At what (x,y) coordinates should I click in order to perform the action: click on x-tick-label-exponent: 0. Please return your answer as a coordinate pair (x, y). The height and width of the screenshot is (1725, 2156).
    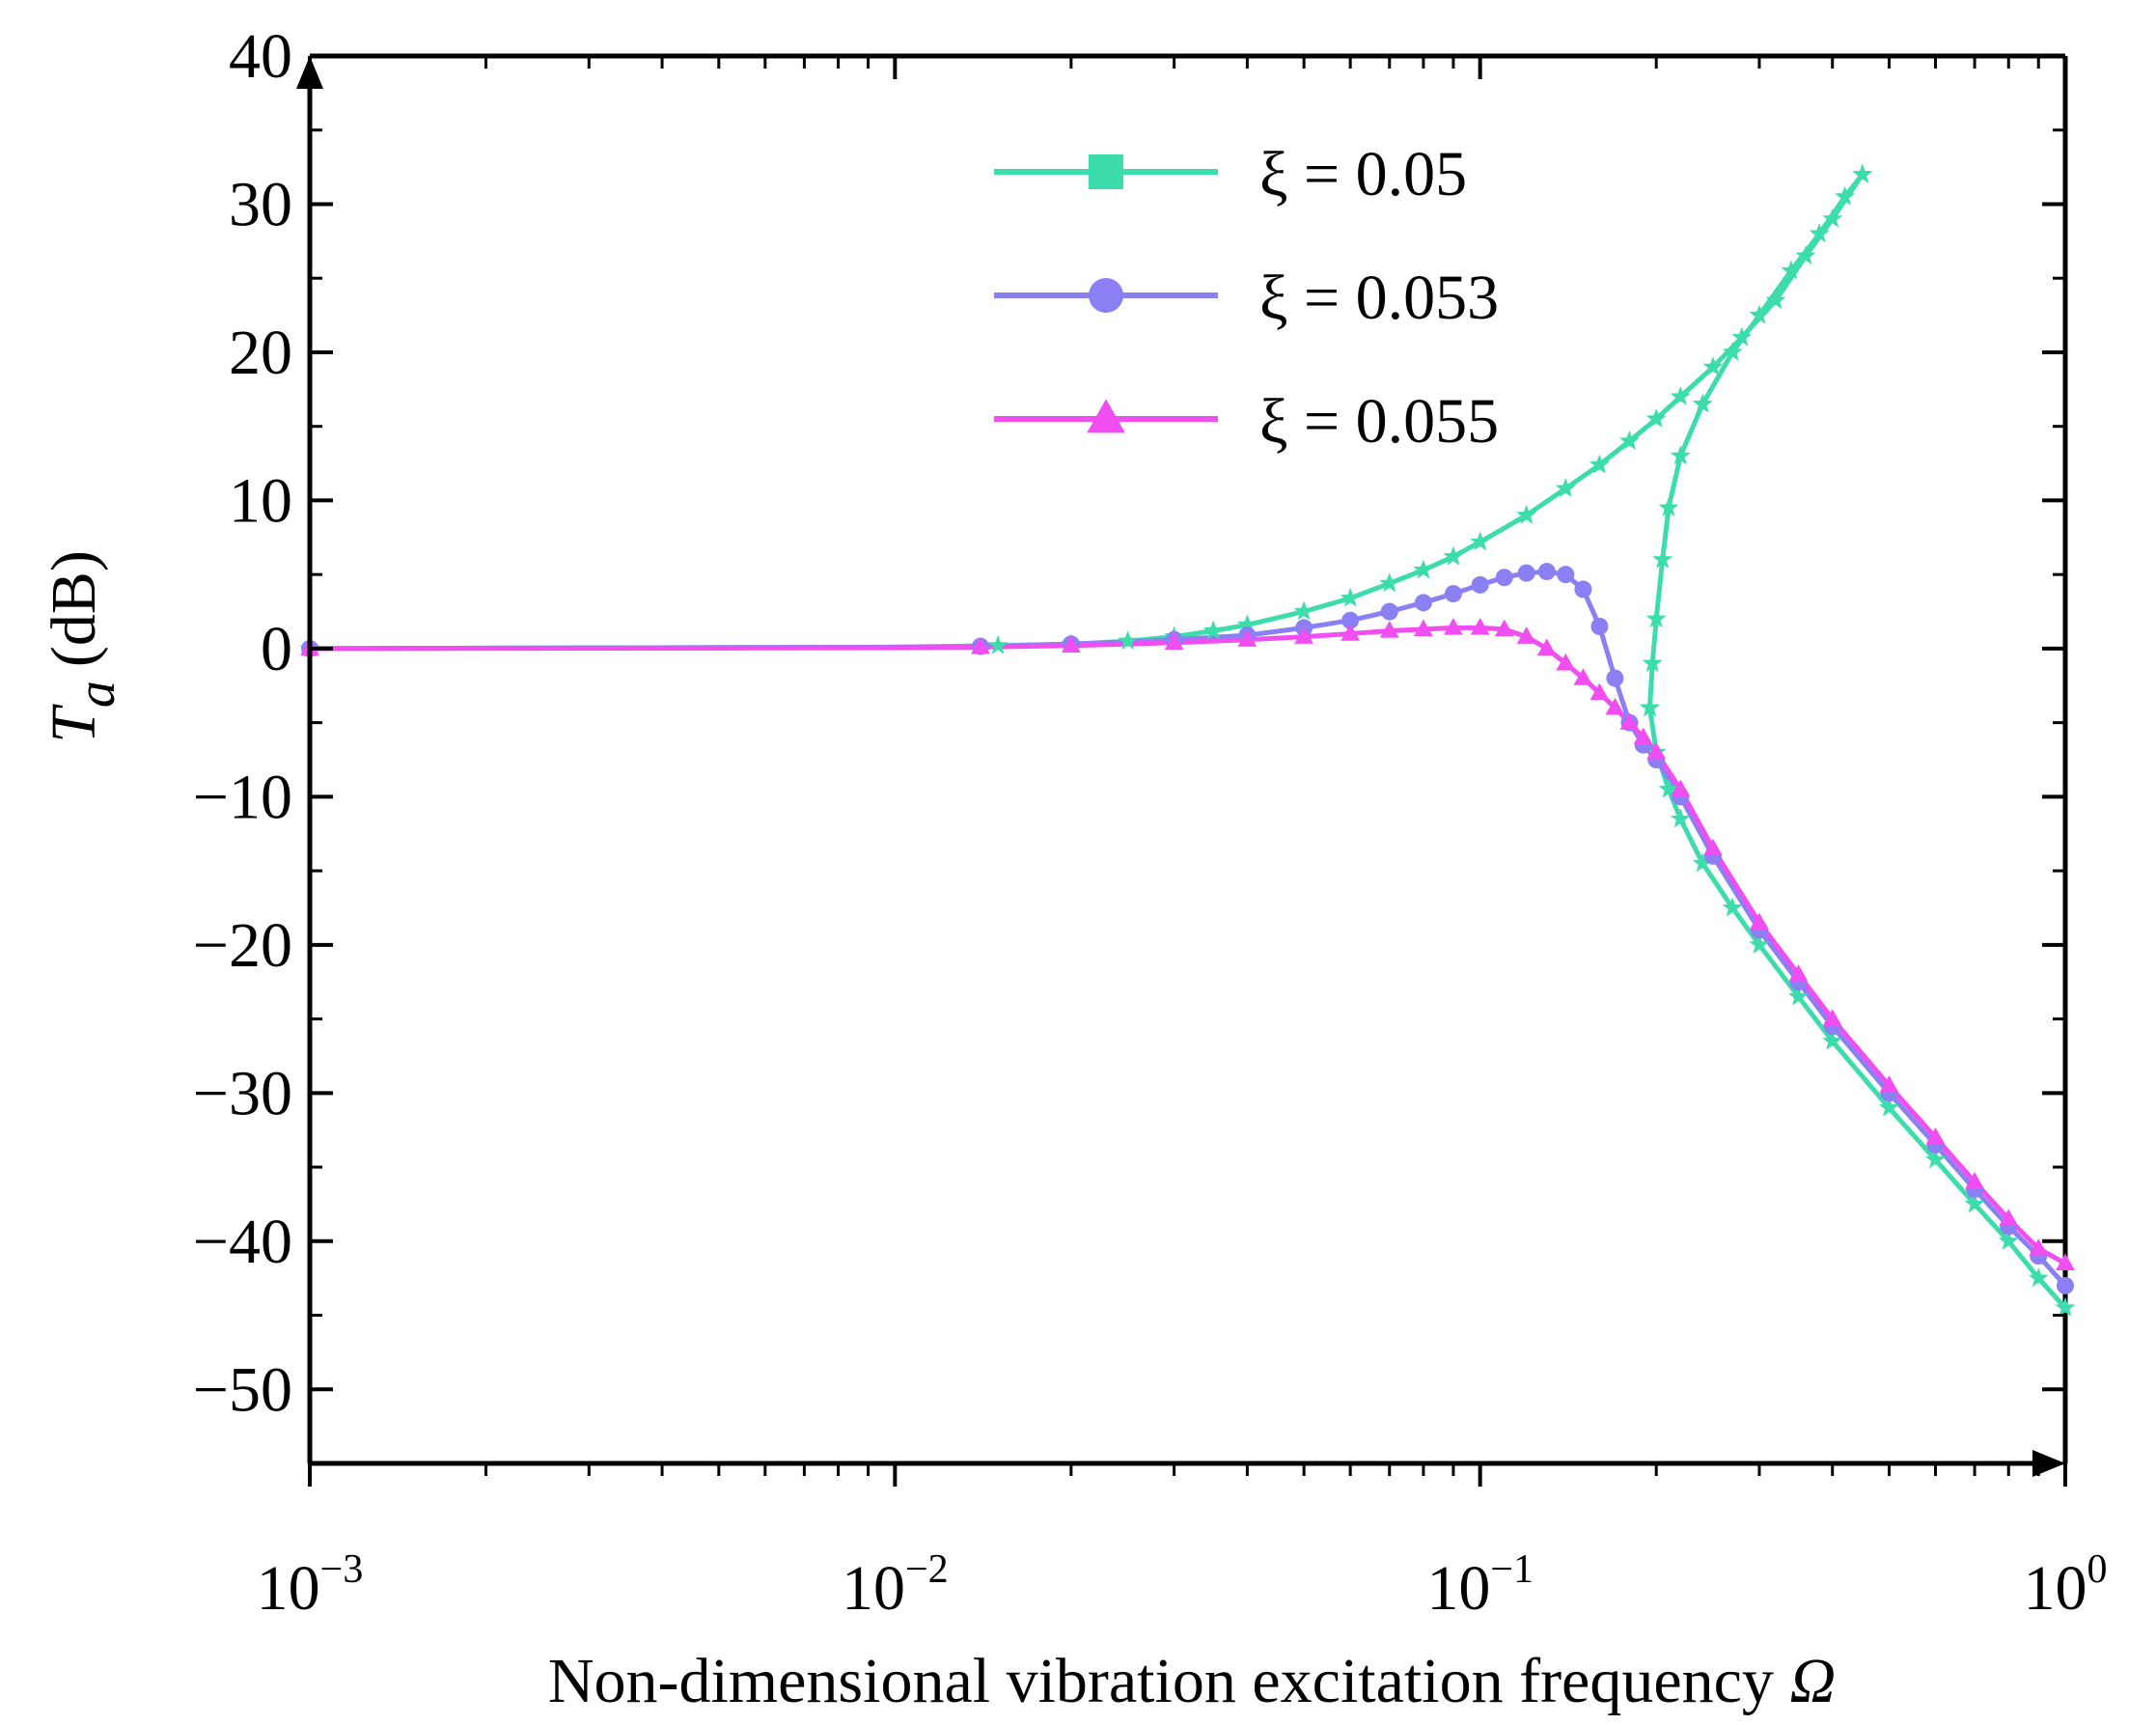
    Looking at the image, I should click on (2097, 1569).